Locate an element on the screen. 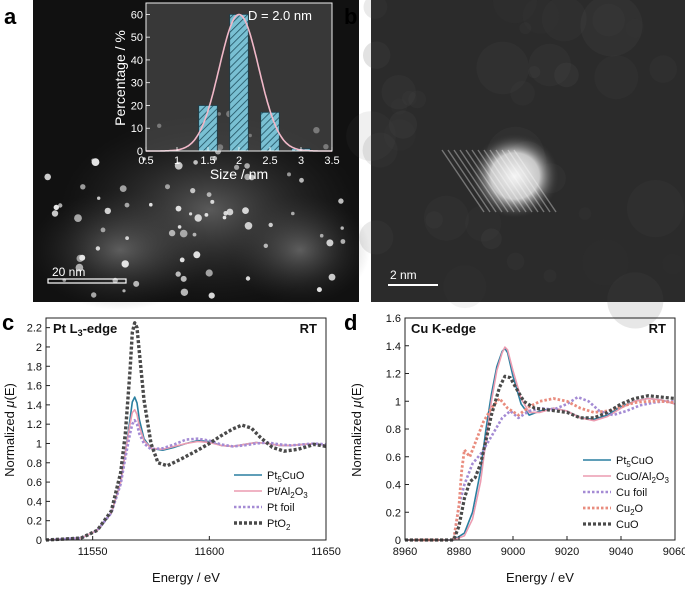  inset-xtick: 1.5 is located at coordinates (207, 161).